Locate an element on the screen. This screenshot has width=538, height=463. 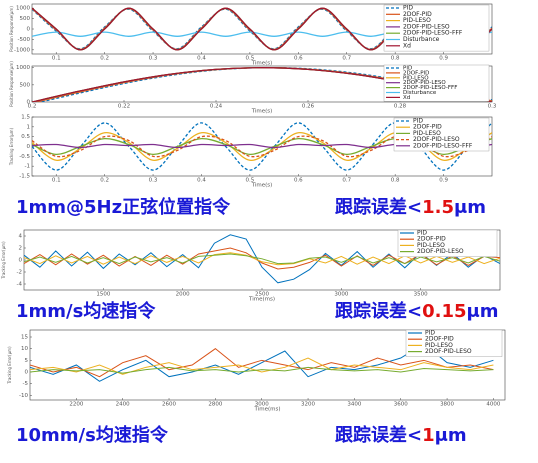
x-axis-label: Time(ms) is located at coordinates (261, 300).